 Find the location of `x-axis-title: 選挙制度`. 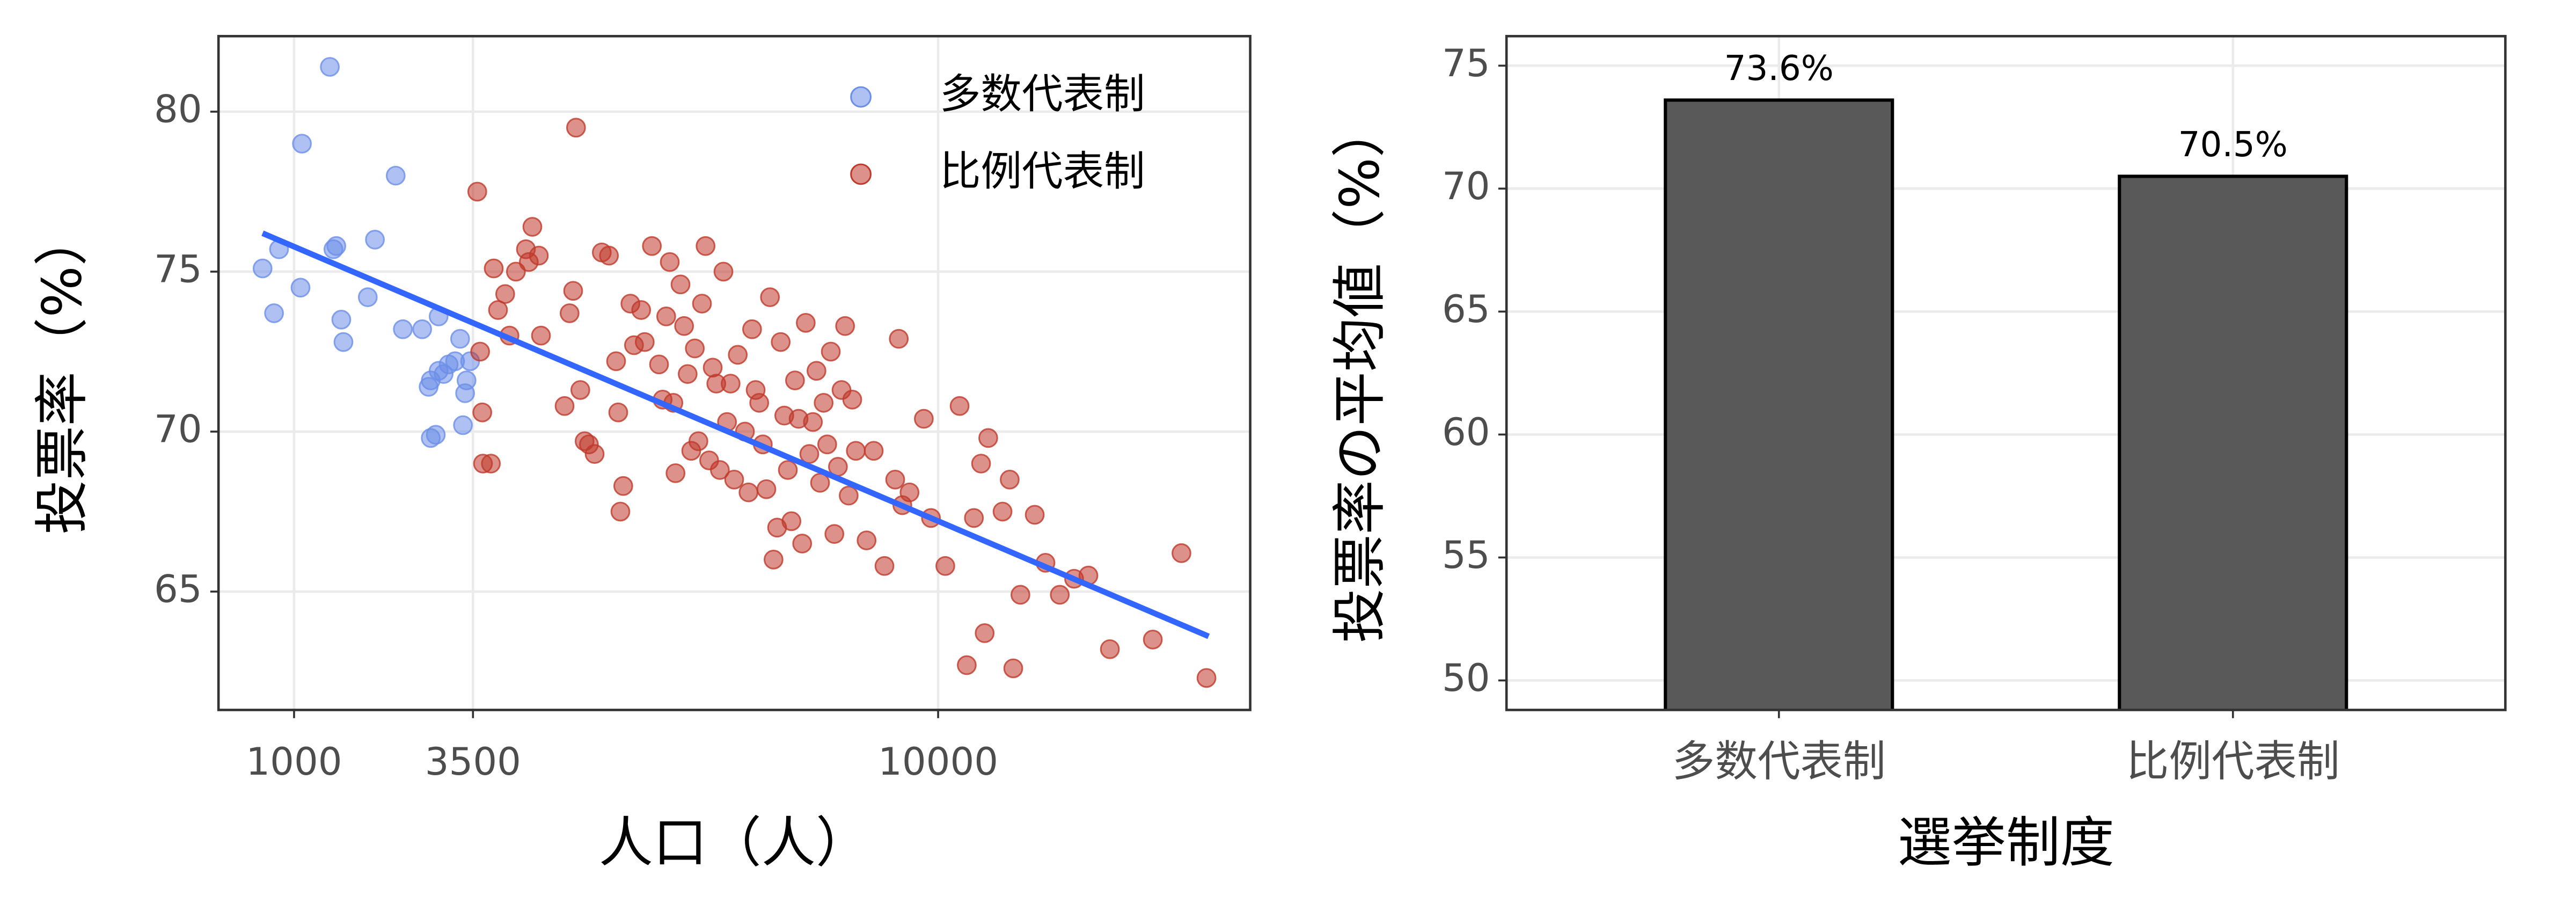

x-axis-title: 選挙制度 is located at coordinates (2006, 843).